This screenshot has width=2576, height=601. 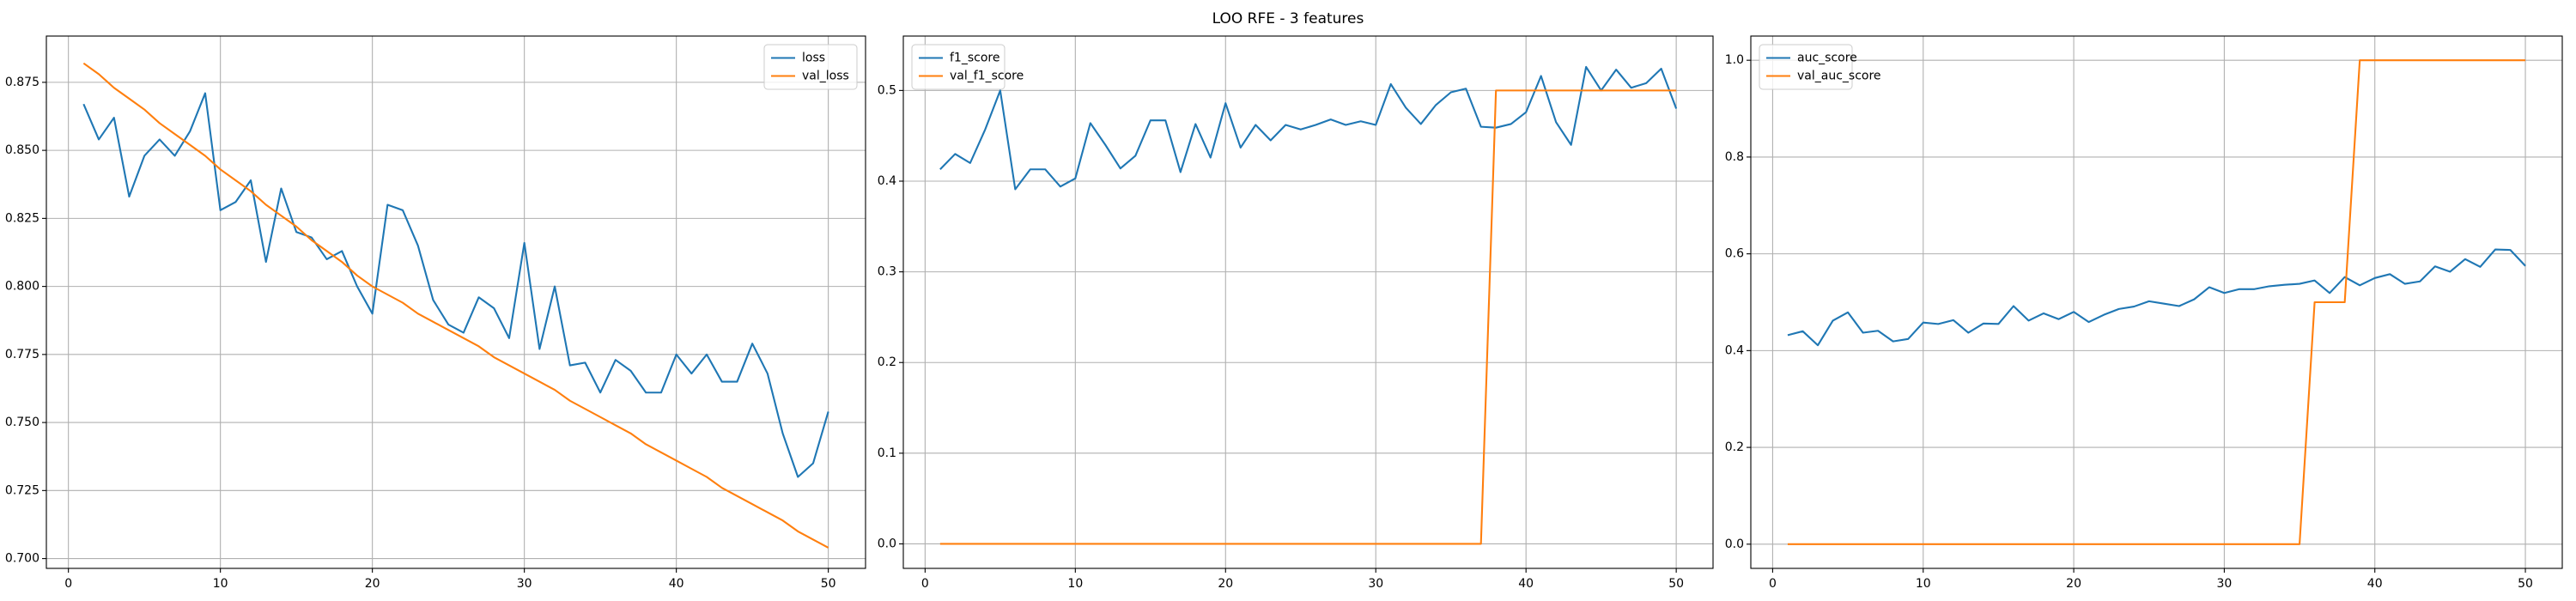 I want to click on y-tick-label: 0.5, so click(x=887, y=90).